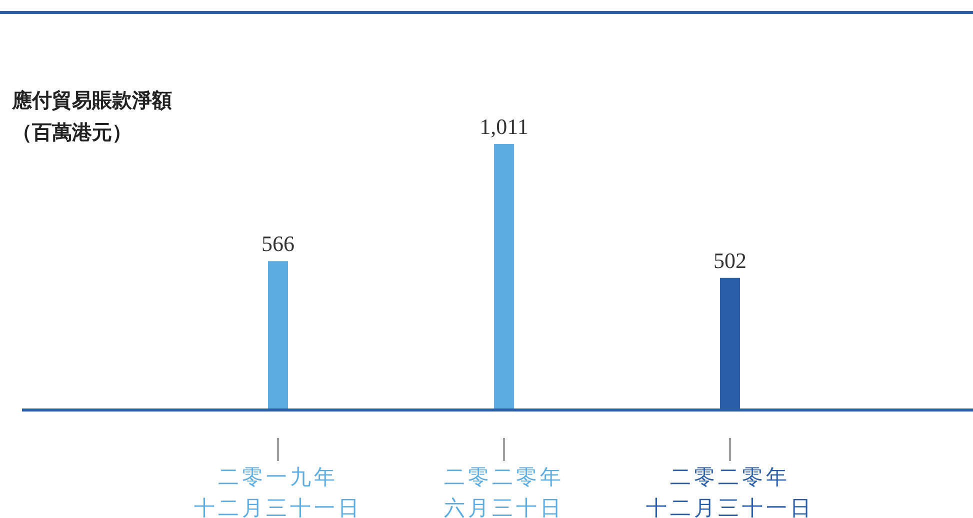  I want to click on x-tick-label: 二零二零年十二月三十一日, so click(730, 491).